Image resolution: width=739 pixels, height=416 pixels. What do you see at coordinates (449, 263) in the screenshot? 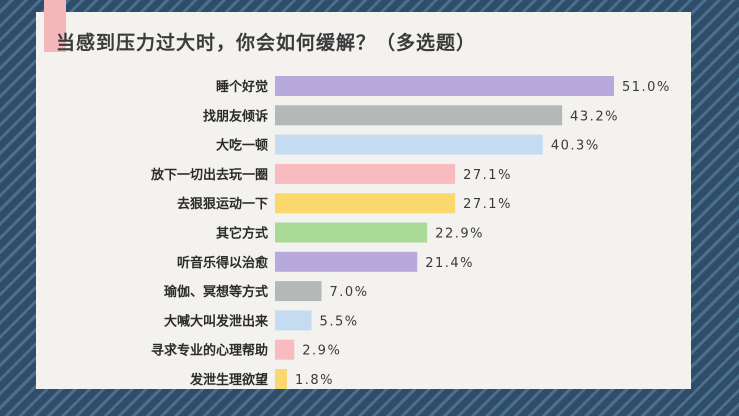
I see `value-label: 21.4%` at bounding box center [449, 263].